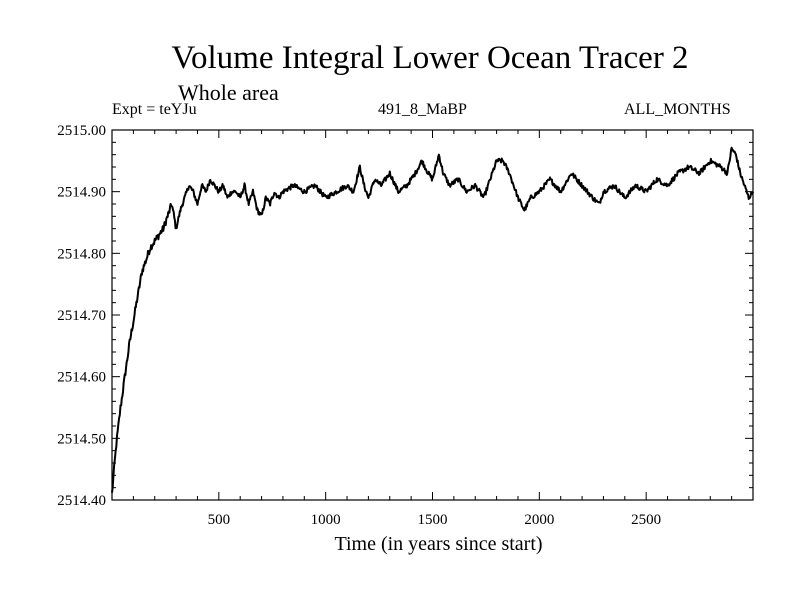  I want to click on x-axis-label: Time (in years since start), so click(438, 544).